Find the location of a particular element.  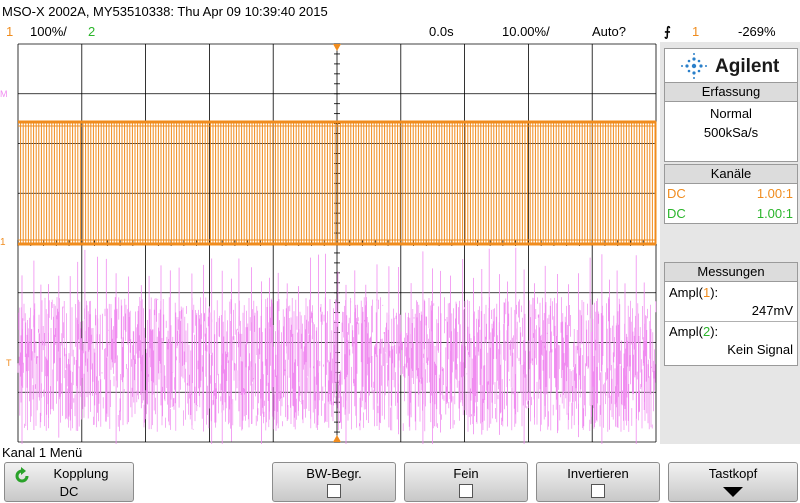

meas1-channel: 1 is located at coordinates (706, 292).